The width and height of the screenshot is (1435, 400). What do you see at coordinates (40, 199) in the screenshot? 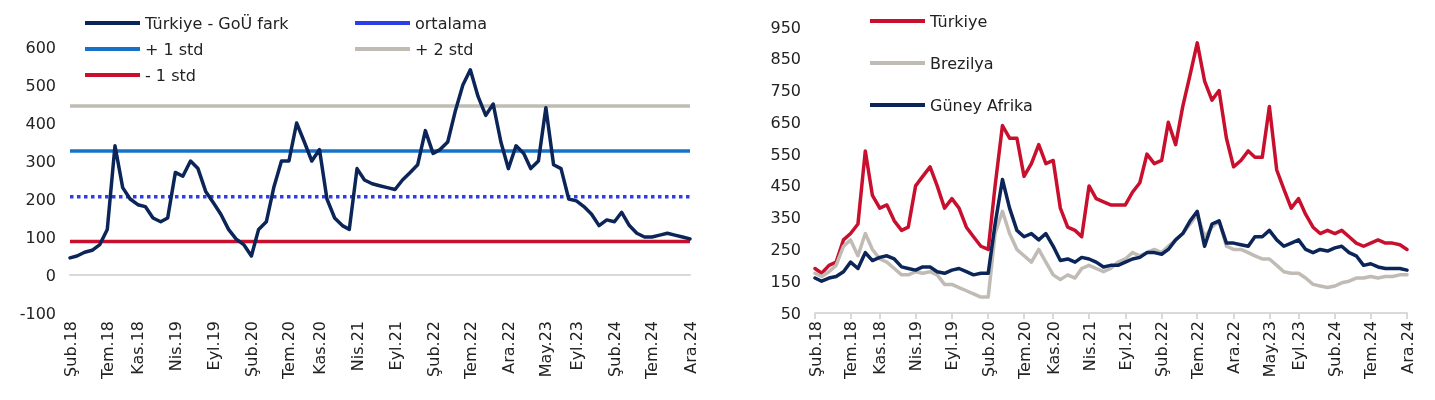
I see `y-tick-label: 200` at bounding box center [40, 199].